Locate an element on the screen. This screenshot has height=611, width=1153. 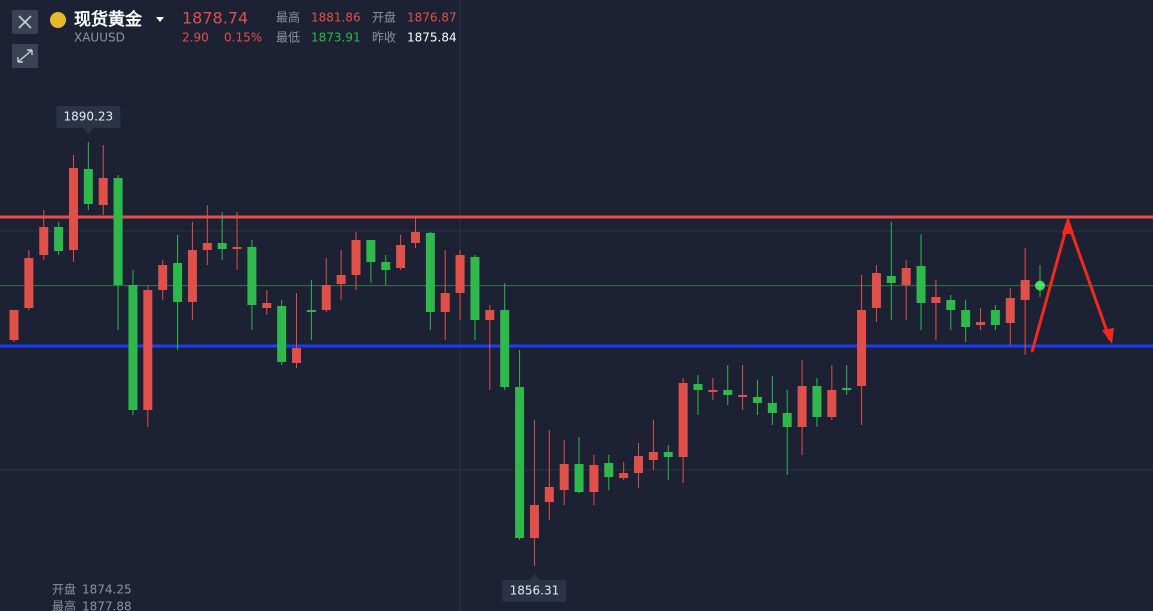
stat-label: 开盘 is located at coordinates (384, 17).